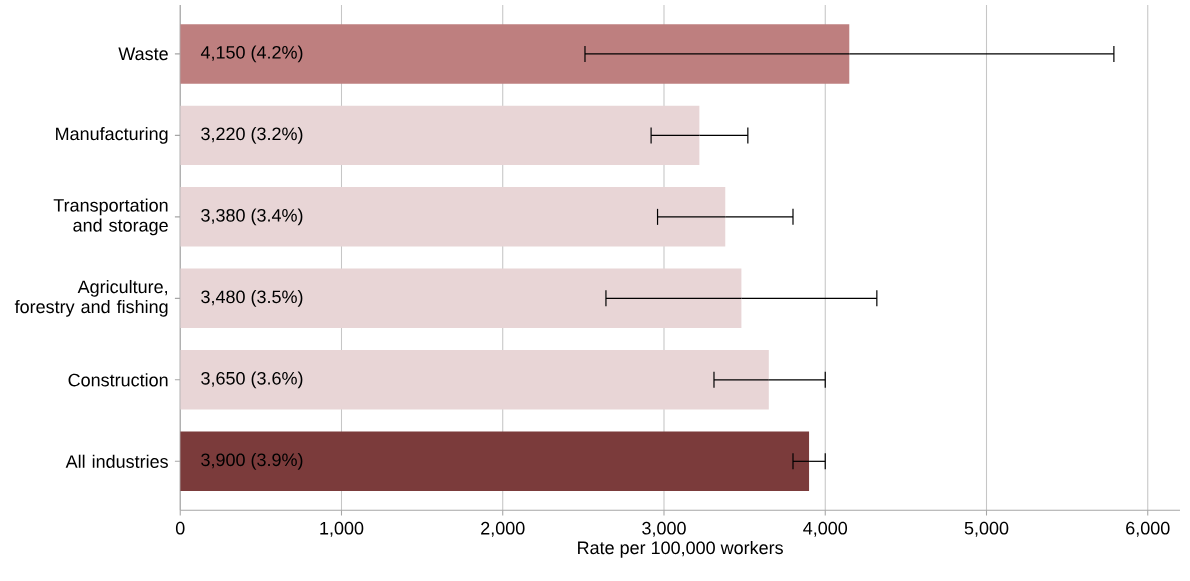  Describe the element at coordinates (112, 135) in the screenshot. I see `y-tick-label: Manufacturing` at that location.